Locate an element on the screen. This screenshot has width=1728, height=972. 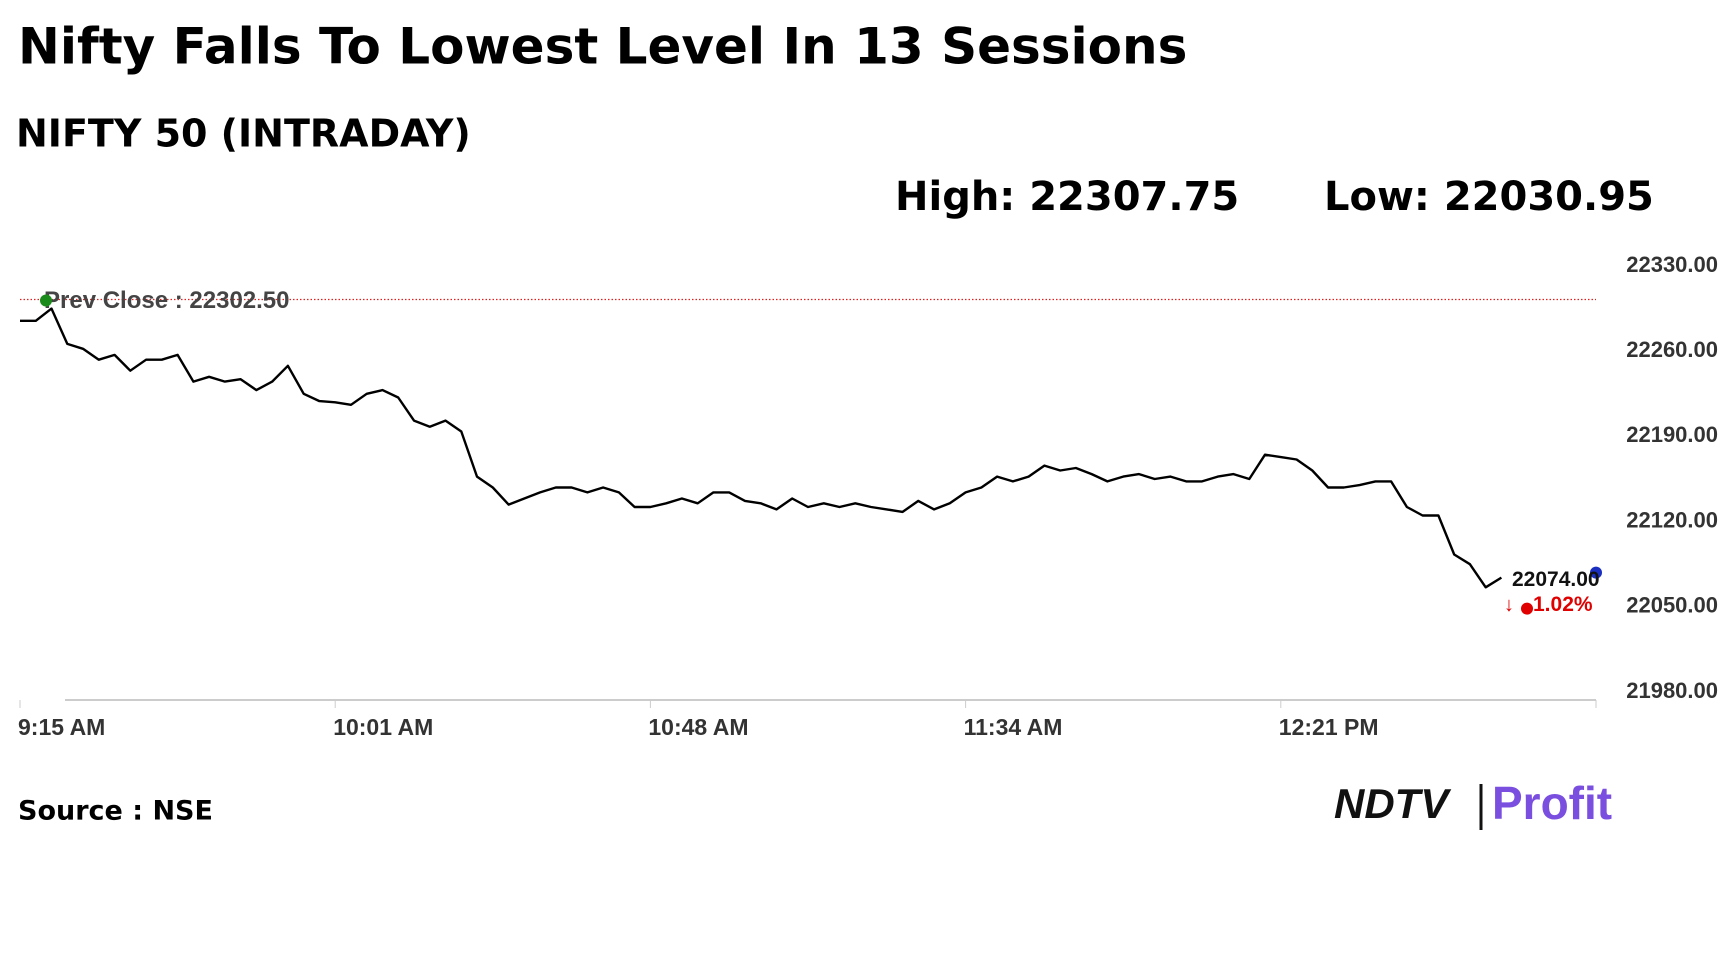
change-label: 1.02% is located at coordinates (1563, 604).